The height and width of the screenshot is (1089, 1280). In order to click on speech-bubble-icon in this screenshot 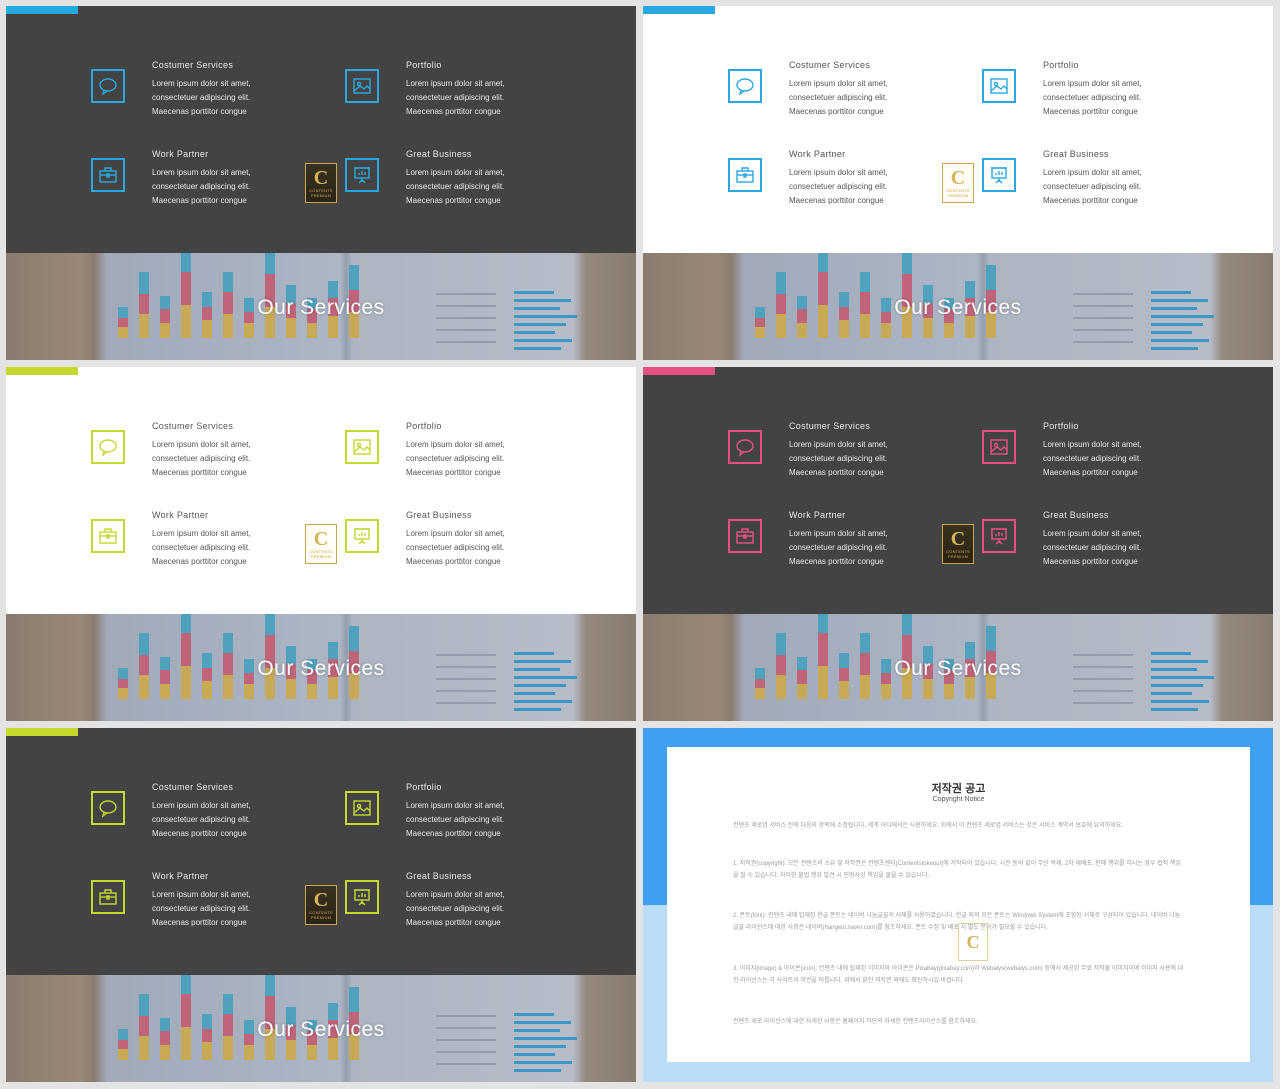, I will do `click(108, 447)`.